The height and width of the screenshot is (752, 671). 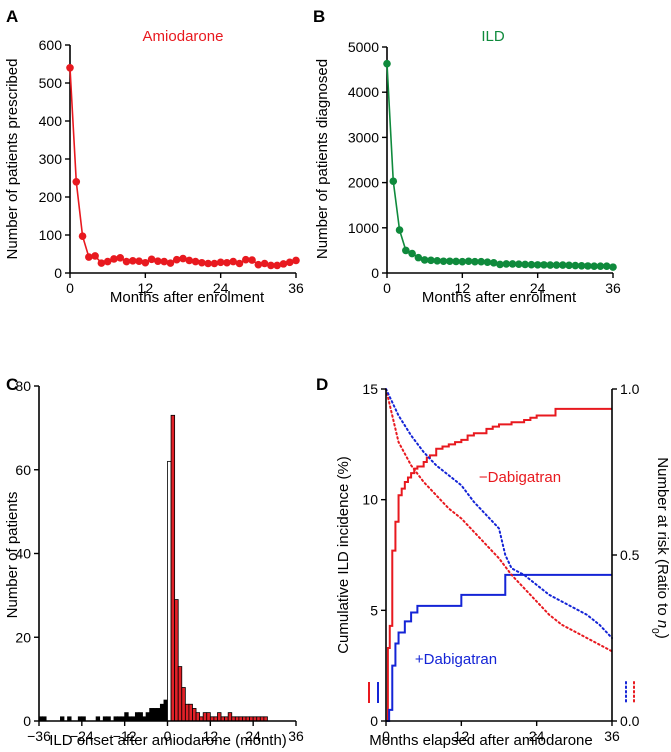 What do you see at coordinates (456, 659) in the screenshot?
I see `annotation-plus-dabigatran: +Dabigatran` at bounding box center [456, 659].